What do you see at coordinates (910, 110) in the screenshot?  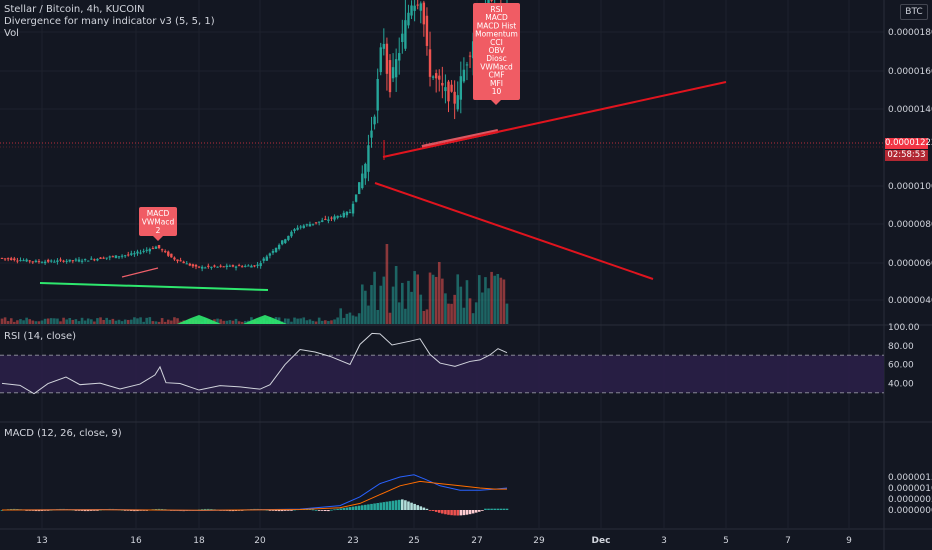 I see `price-axis-tick: 0.00001400` at bounding box center [910, 110].